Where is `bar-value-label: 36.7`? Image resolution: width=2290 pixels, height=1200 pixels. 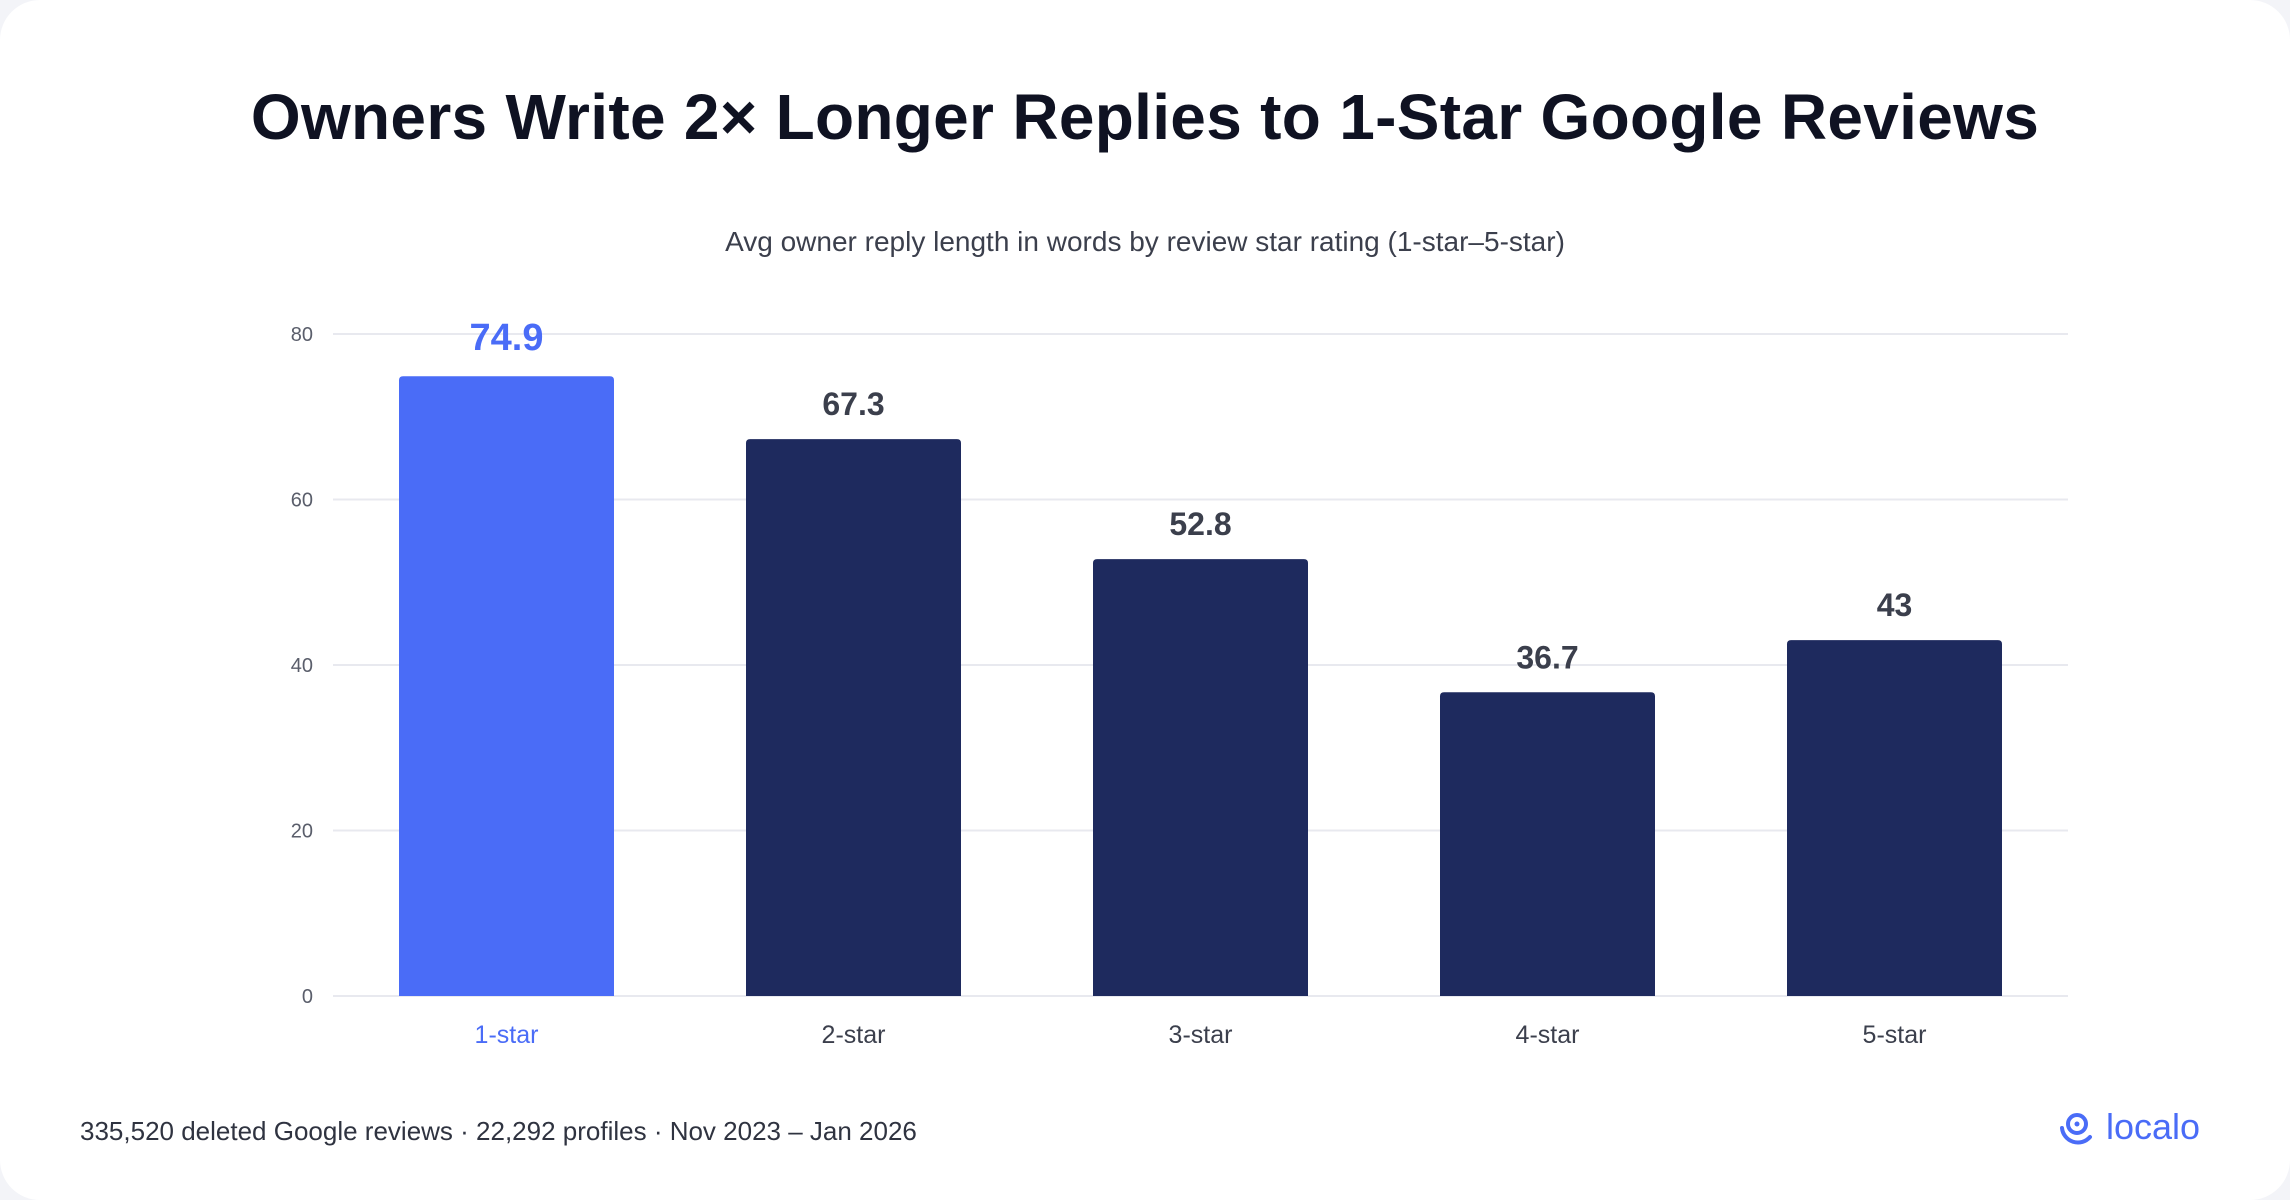
bar-value-label: 36.7 is located at coordinates (1547, 657).